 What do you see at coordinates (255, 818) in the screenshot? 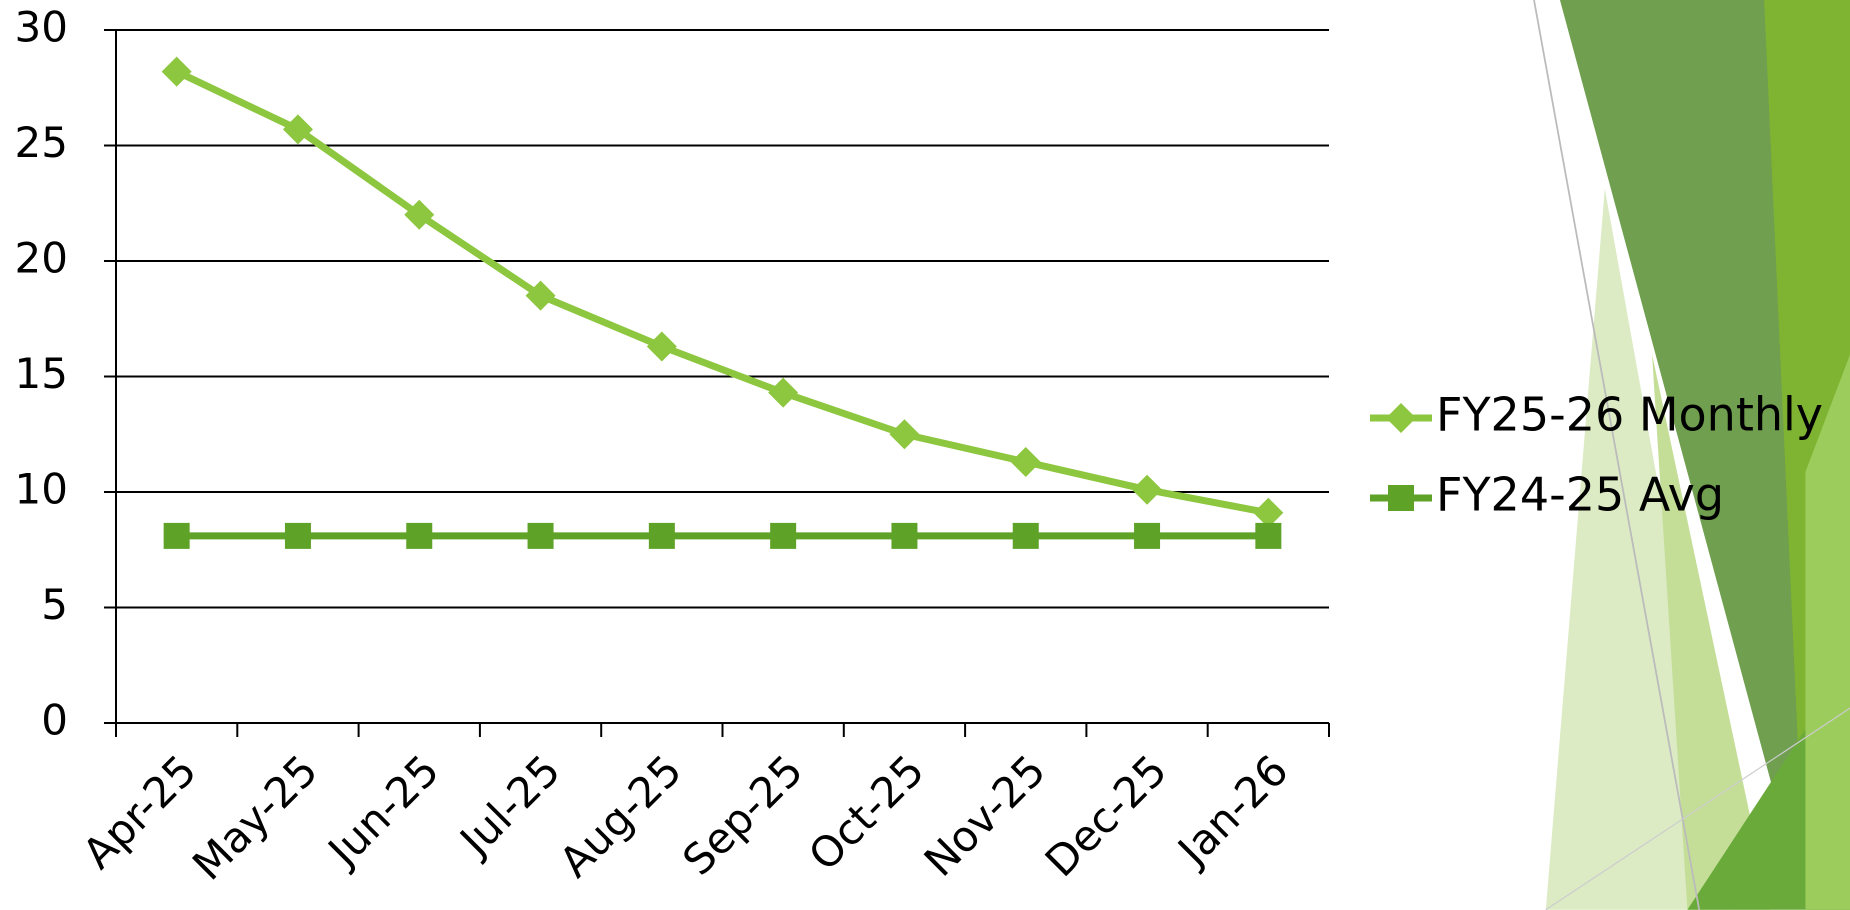
I see `x-tick-label: May-25` at bounding box center [255, 818].